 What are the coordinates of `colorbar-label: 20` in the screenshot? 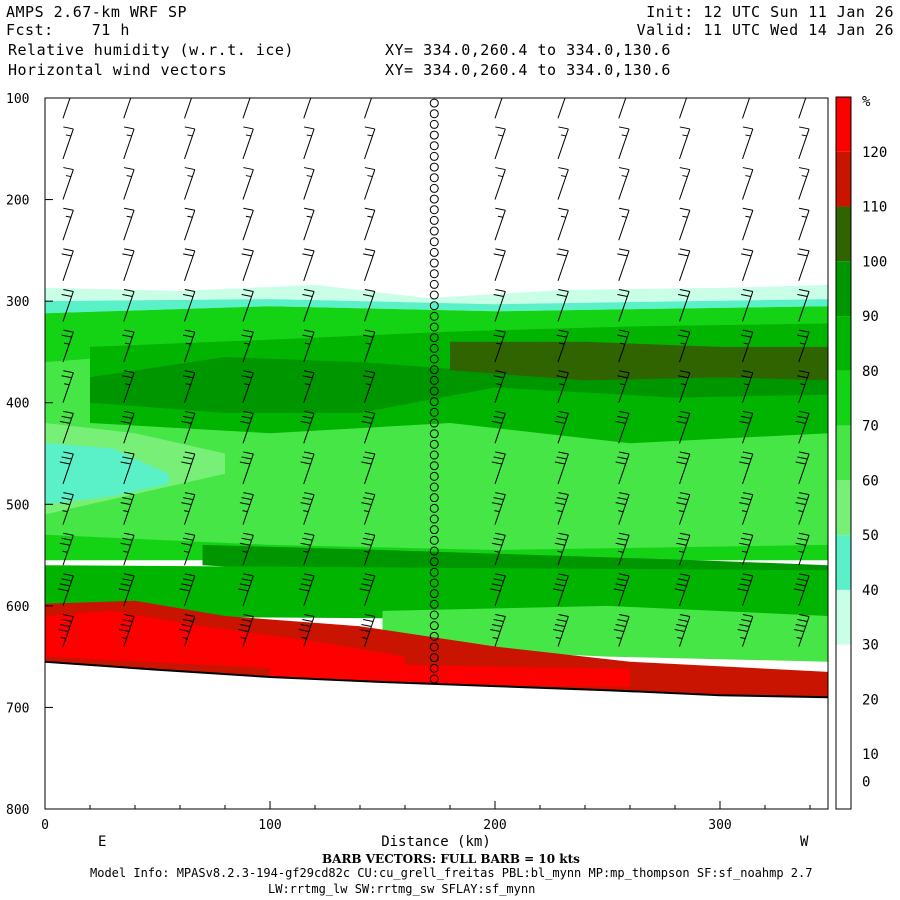 It's located at (870, 700).